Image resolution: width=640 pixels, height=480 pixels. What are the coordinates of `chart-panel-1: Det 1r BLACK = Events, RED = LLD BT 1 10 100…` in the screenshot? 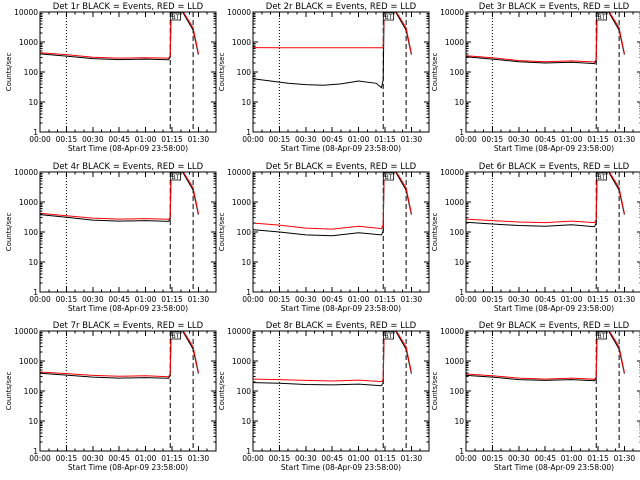 It's located at (111, 77).